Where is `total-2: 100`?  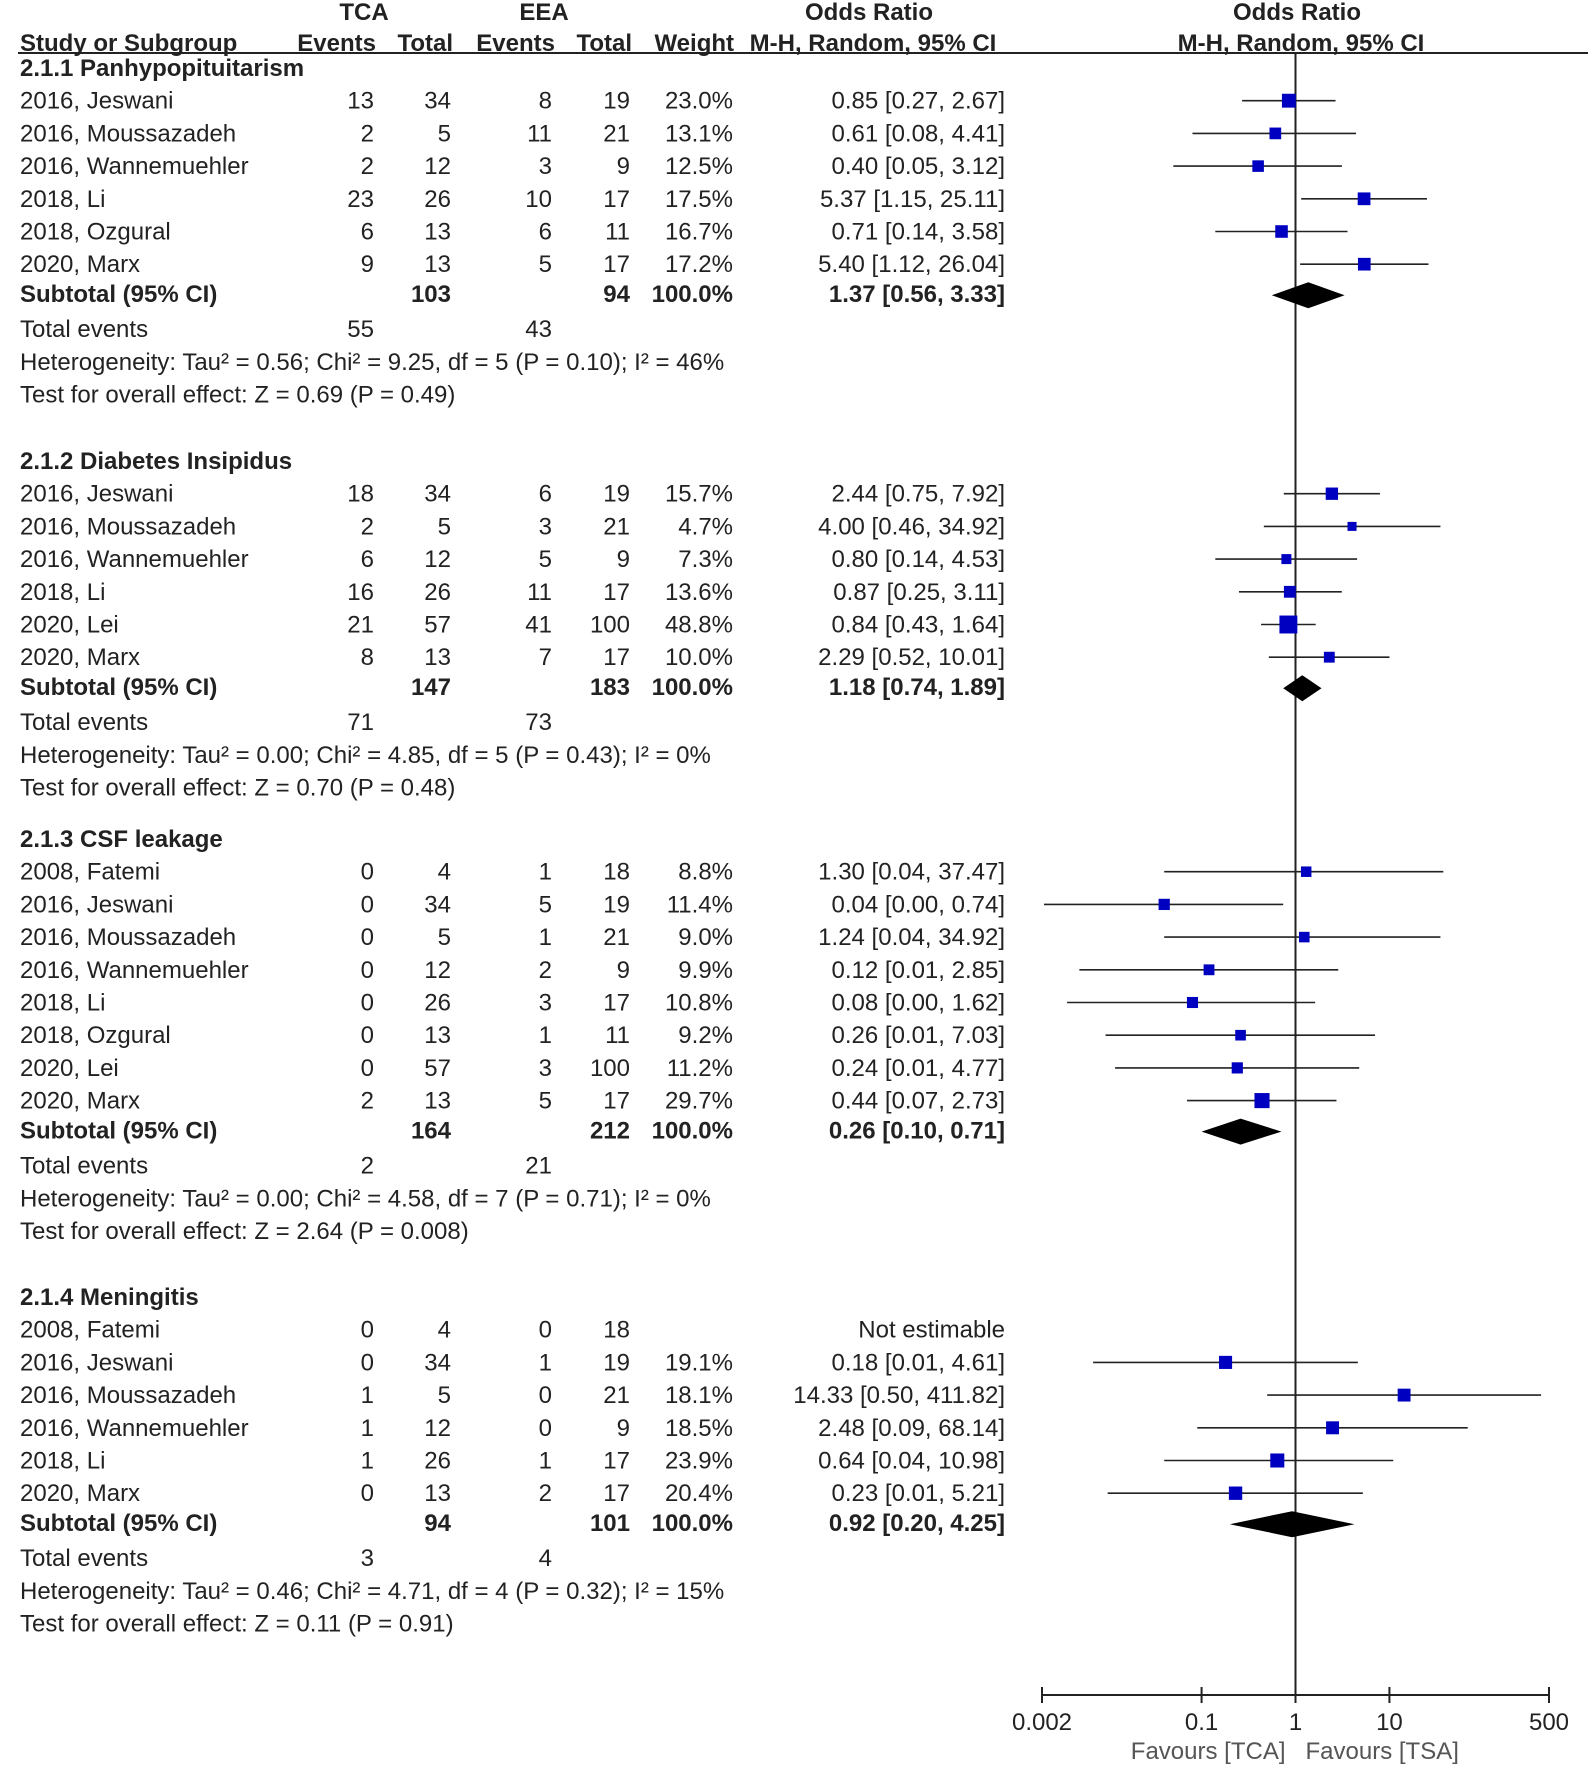 total-2: 100 is located at coordinates (610, 625).